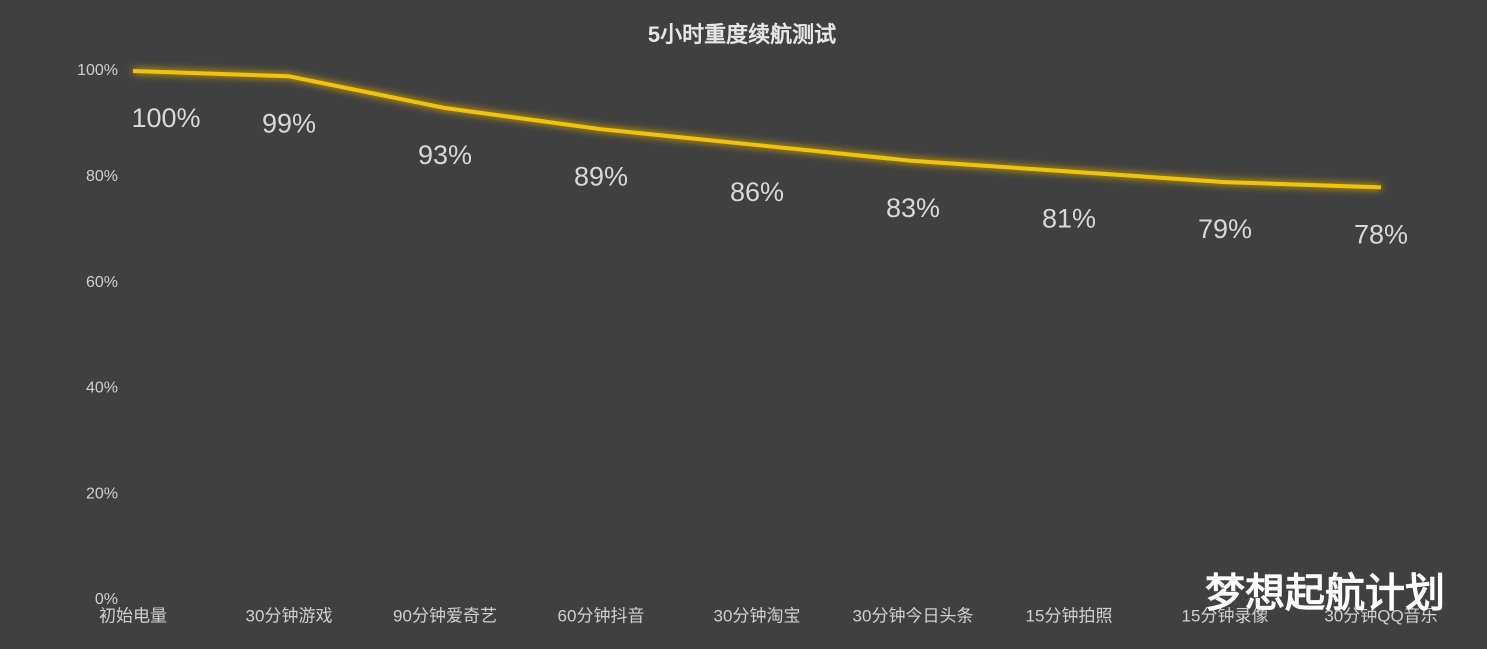 Image resolution: width=1487 pixels, height=649 pixels. I want to click on x-tick-label: 60分钟抖音, so click(601, 615).